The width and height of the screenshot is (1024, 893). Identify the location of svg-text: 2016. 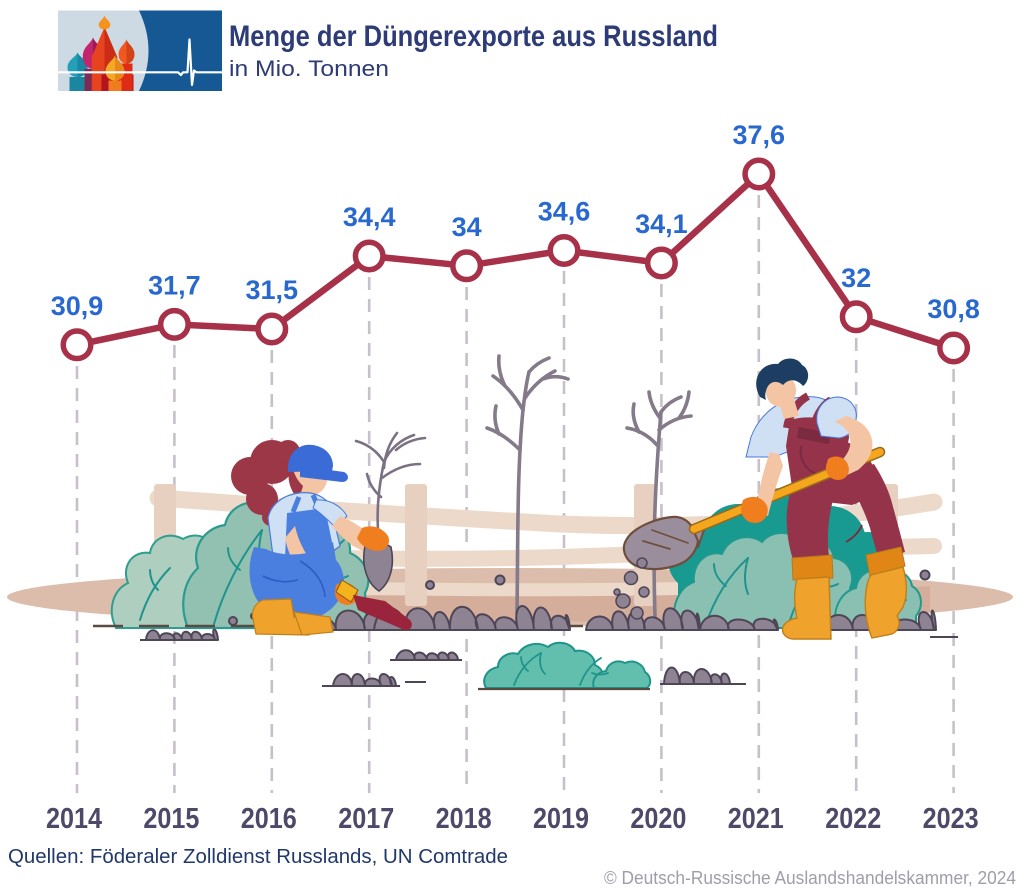
(269, 819).